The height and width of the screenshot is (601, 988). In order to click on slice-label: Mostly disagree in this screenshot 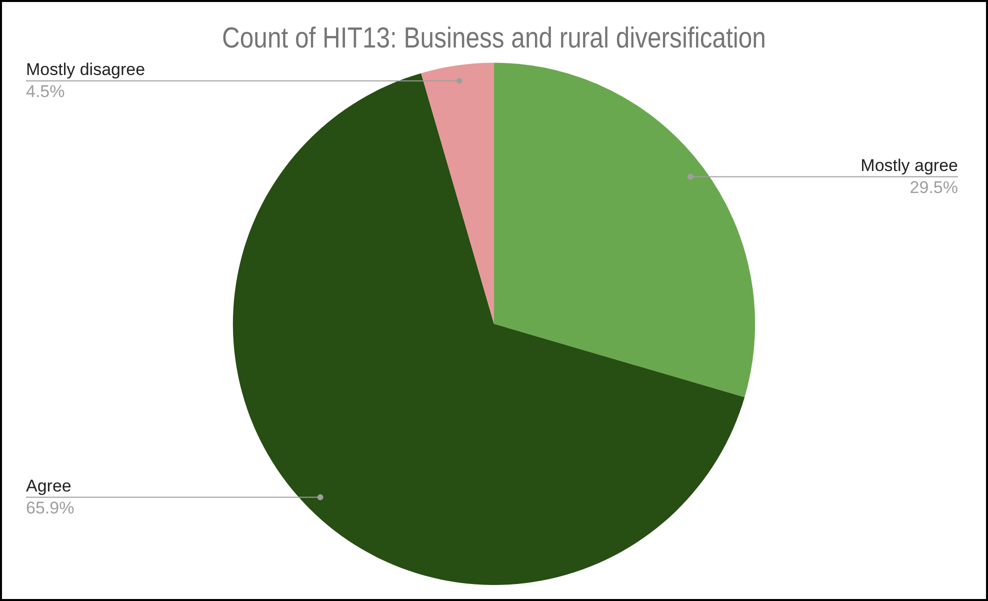, I will do `click(86, 70)`.